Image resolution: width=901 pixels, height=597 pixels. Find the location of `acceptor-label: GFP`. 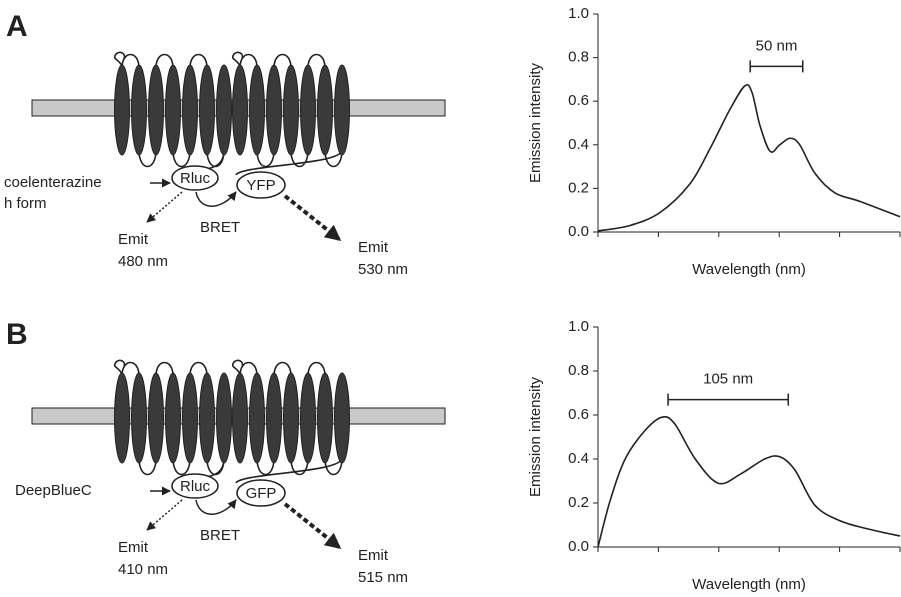

acceptor-label: GFP is located at coordinates (261, 493).